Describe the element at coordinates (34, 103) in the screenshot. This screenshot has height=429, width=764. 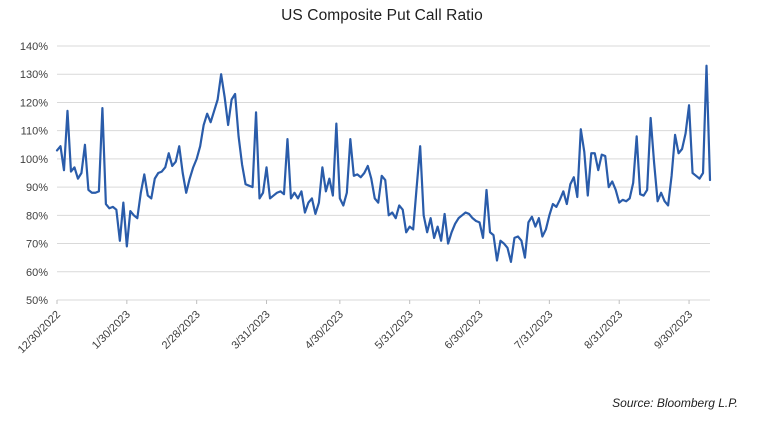
I see `y-tick-label: 120%` at that location.